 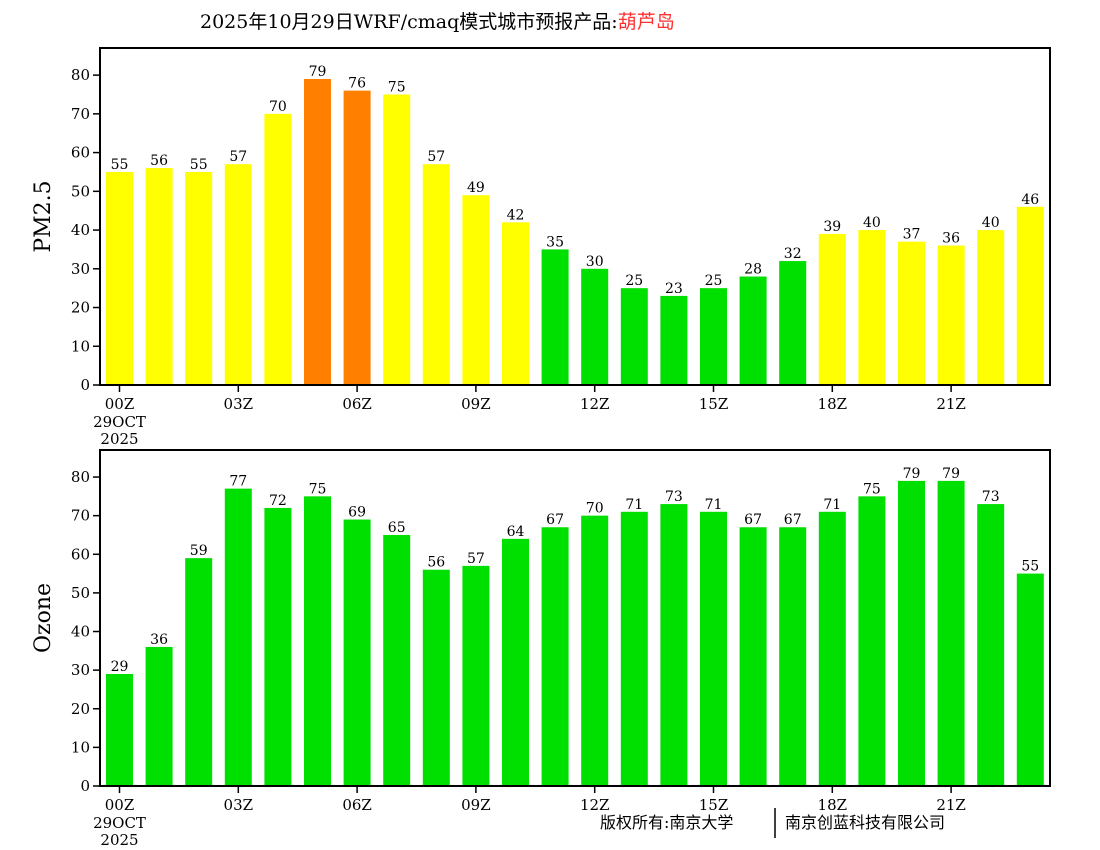 What do you see at coordinates (159, 640) in the screenshot?
I see `ozone-bar-label: 36` at bounding box center [159, 640].